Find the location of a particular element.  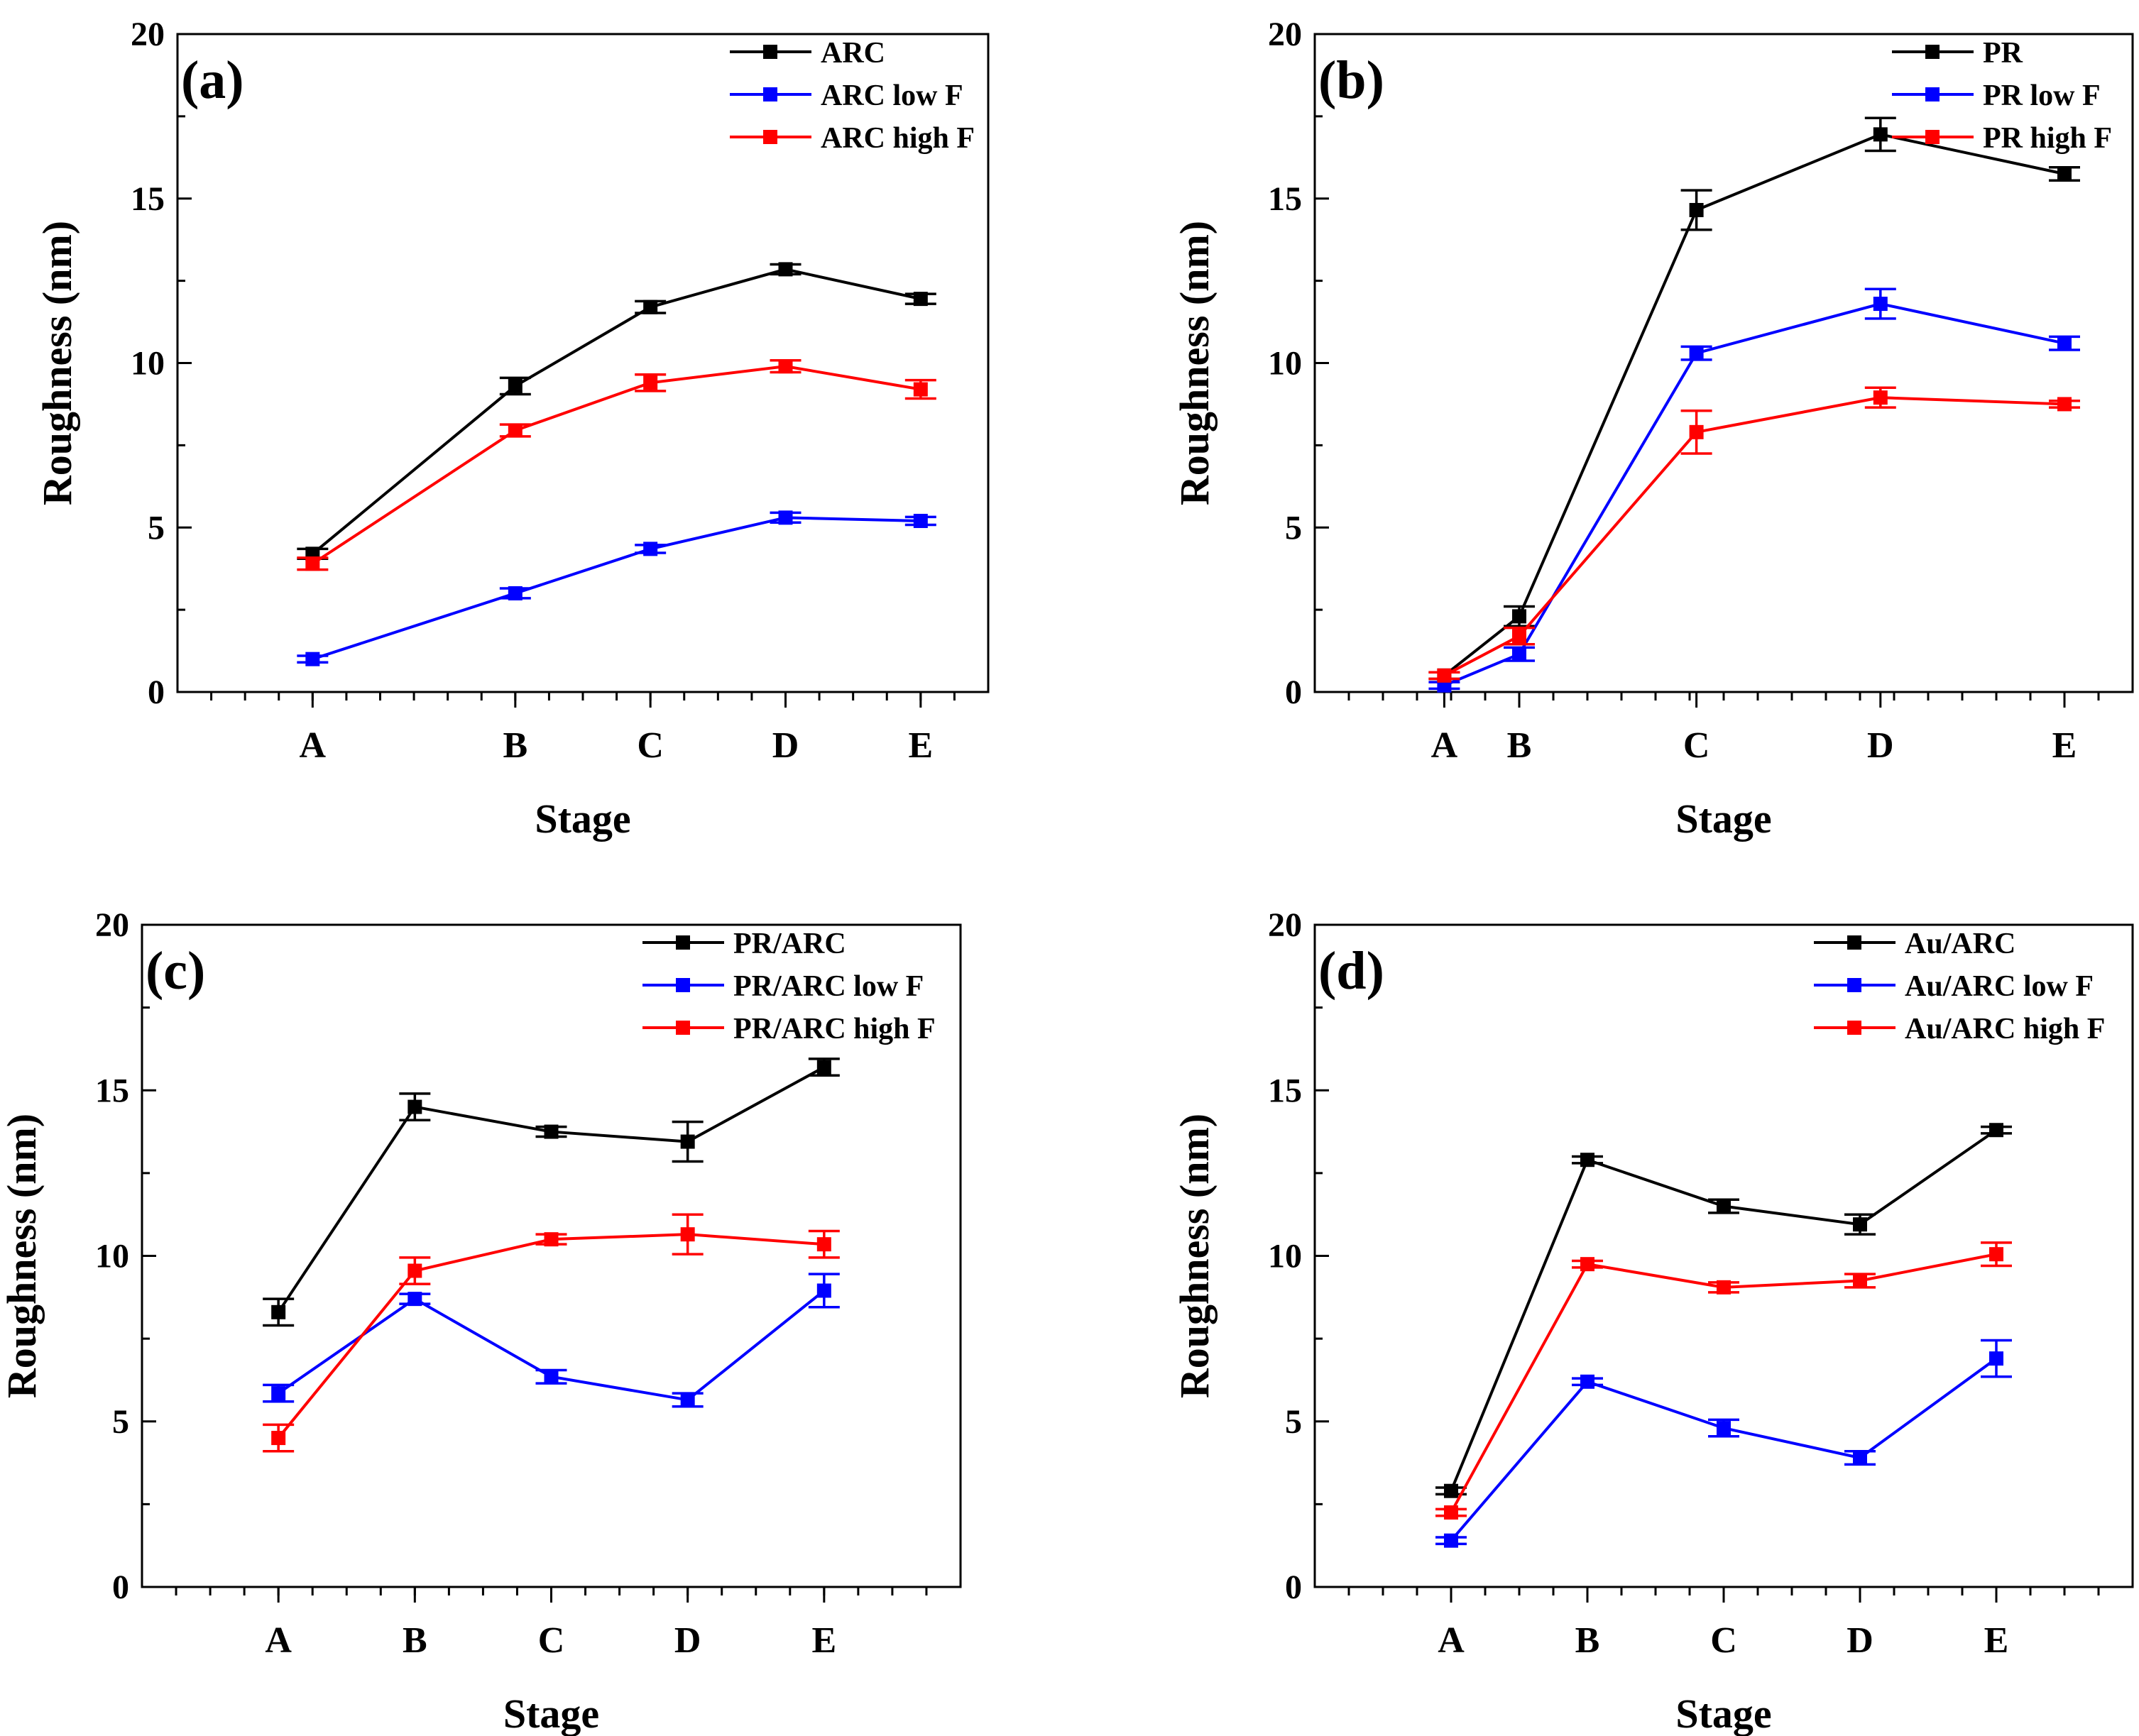

legend-entry: PR/ARC is located at coordinates (744, 944).